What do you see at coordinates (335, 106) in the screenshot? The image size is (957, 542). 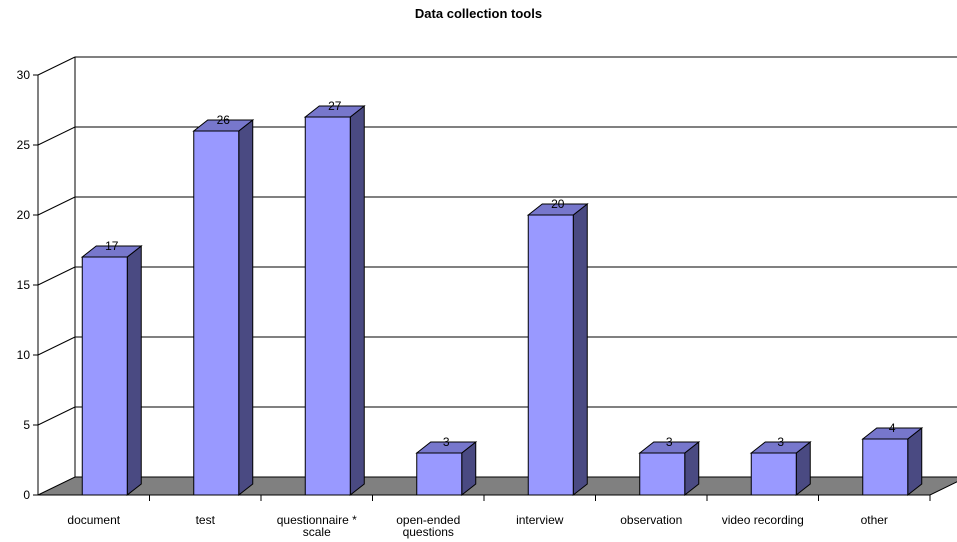 I see `data-label: 27` at bounding box center [335, 106].